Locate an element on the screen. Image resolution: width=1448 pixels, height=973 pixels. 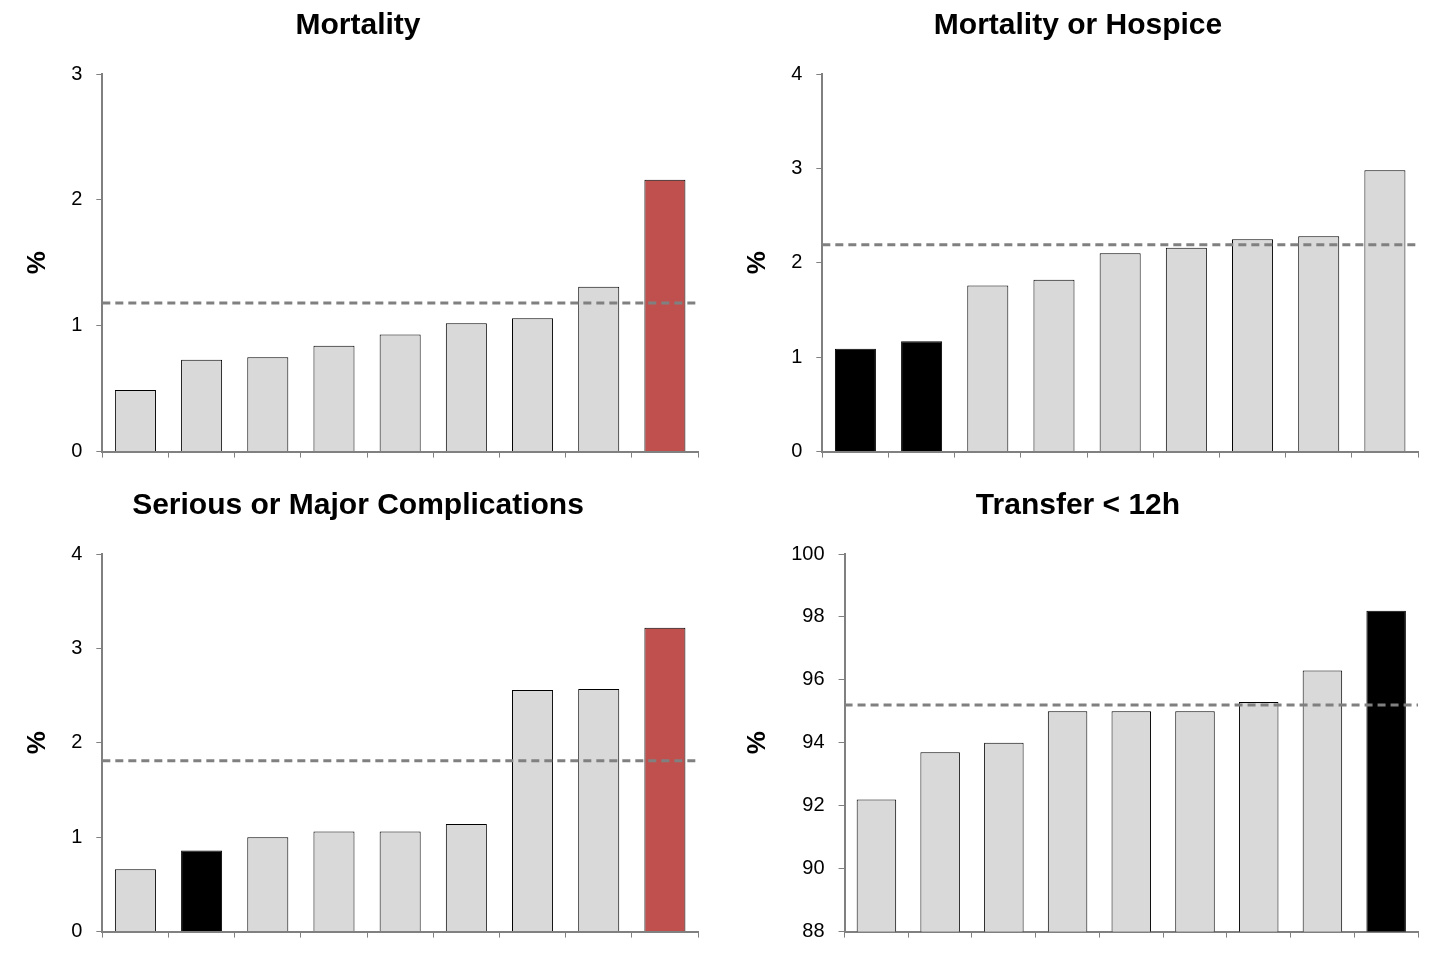
y-tick-label: 96 is located at coordinates (813, 678).